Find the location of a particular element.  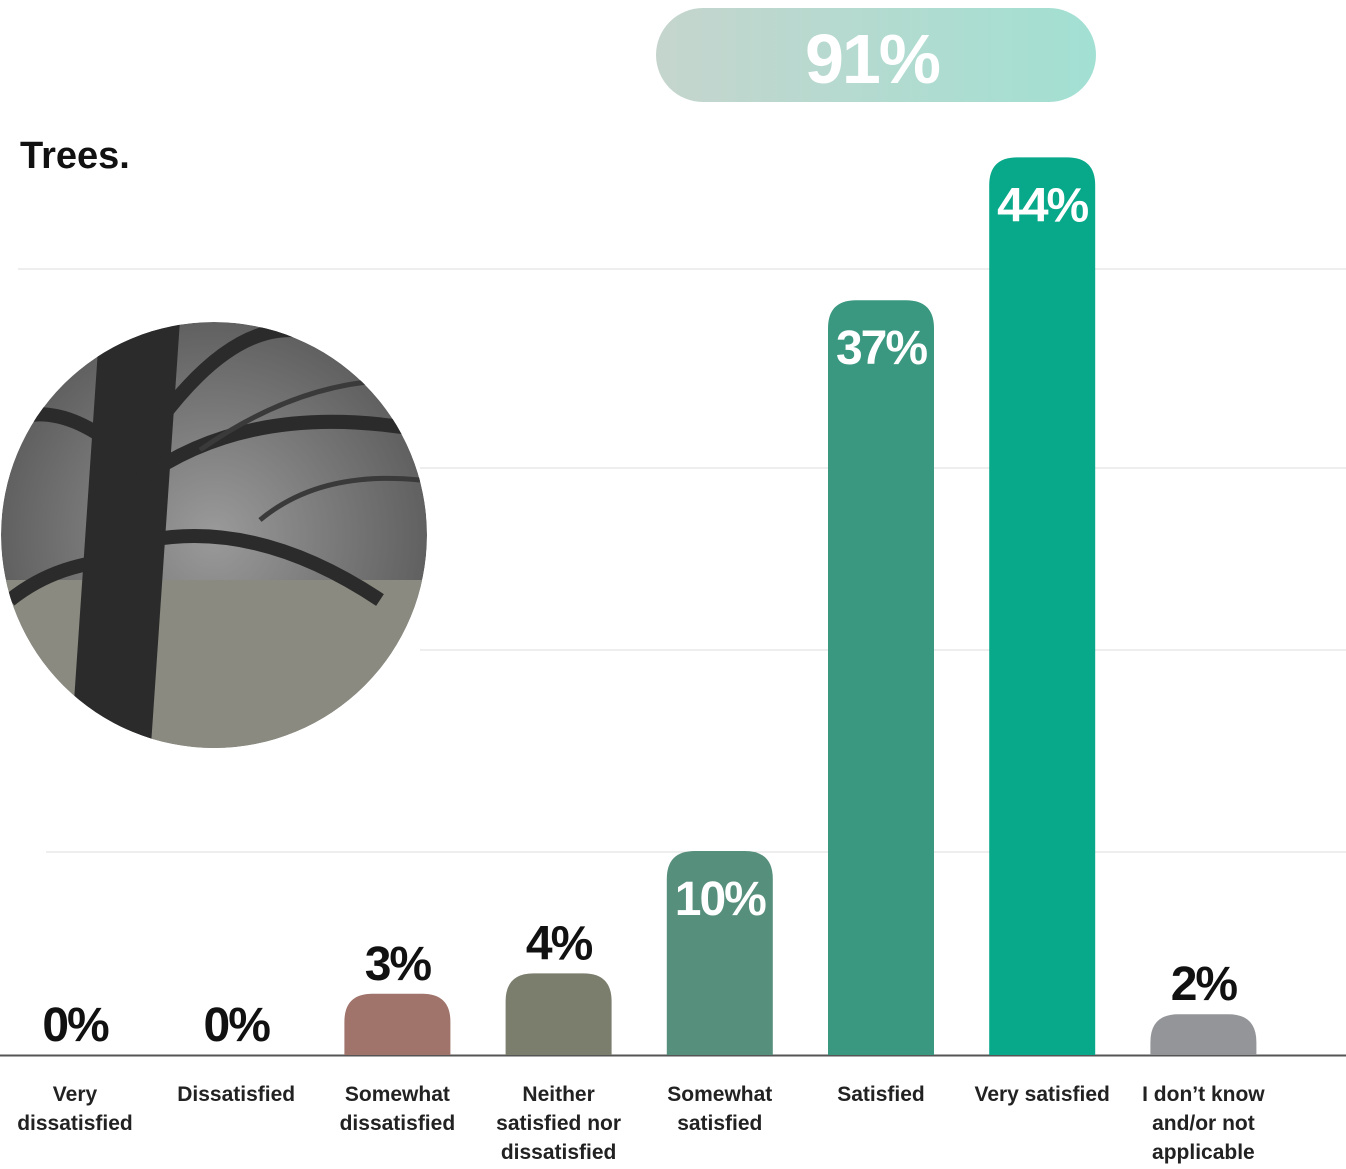

value-label: 37% is located at coordinates (881, 348).